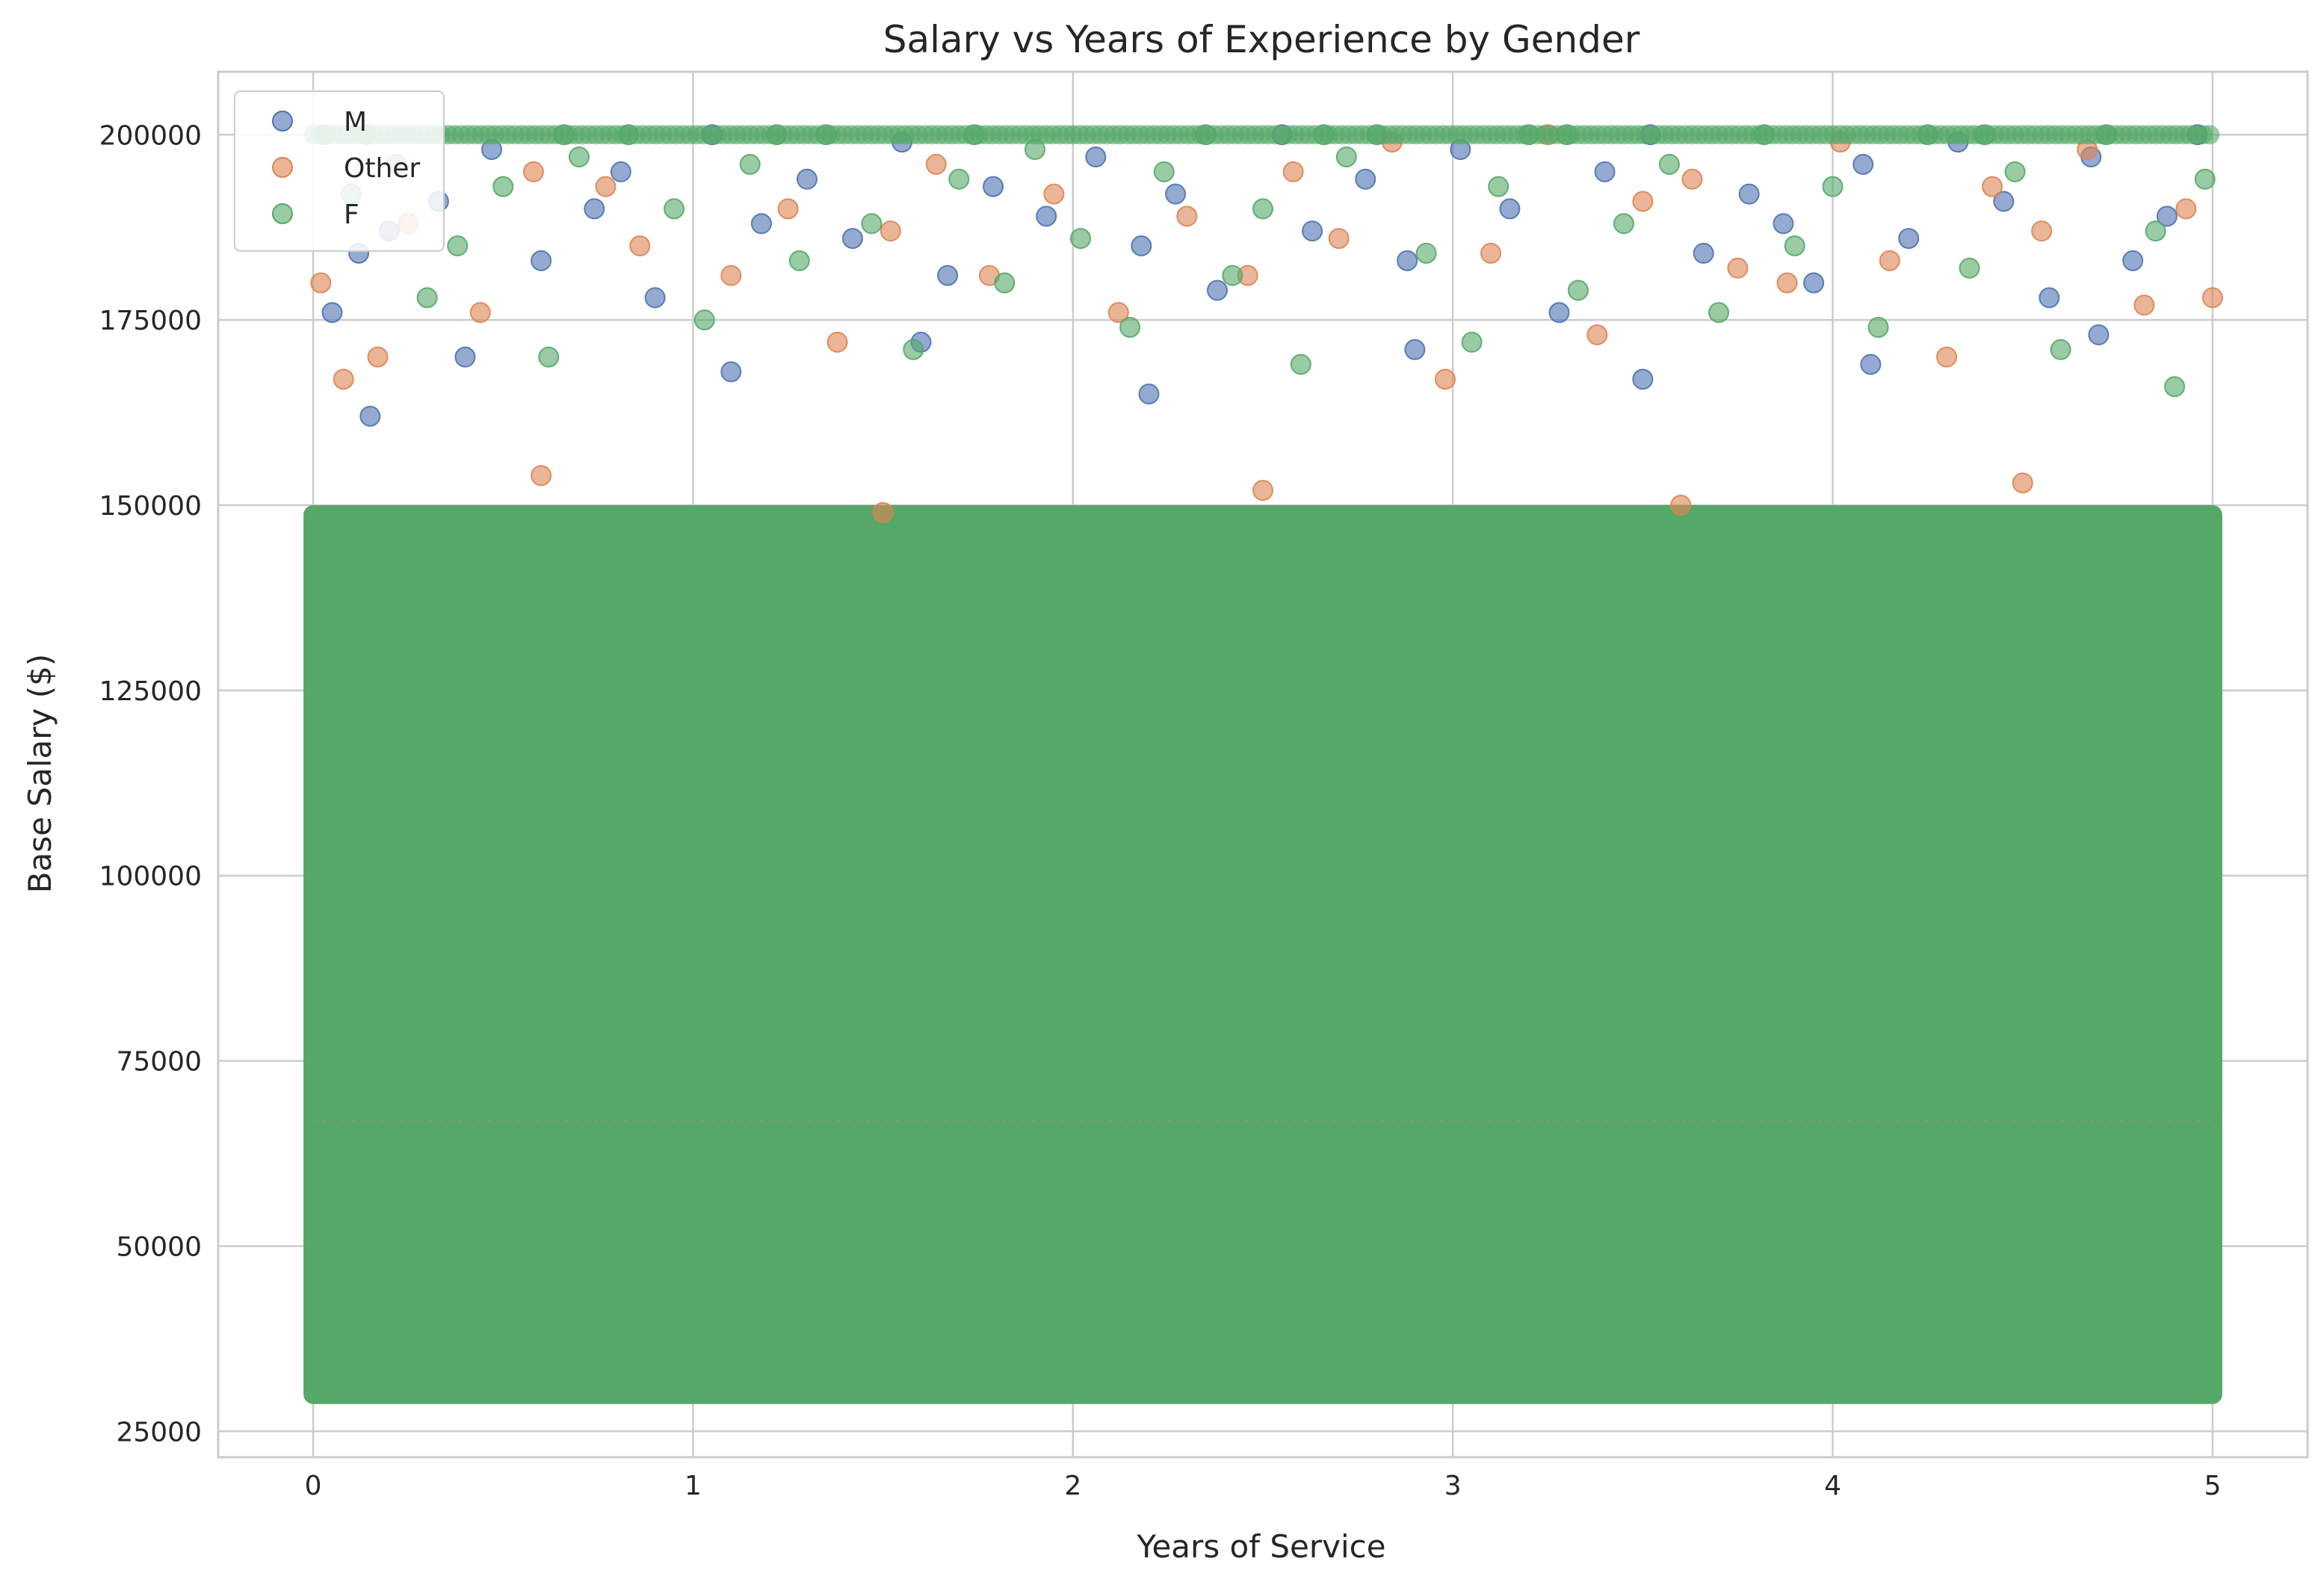  Describe the element at coordinates (693, 1486) in the screenshot. I see `x-tick-label: 1` at that location.